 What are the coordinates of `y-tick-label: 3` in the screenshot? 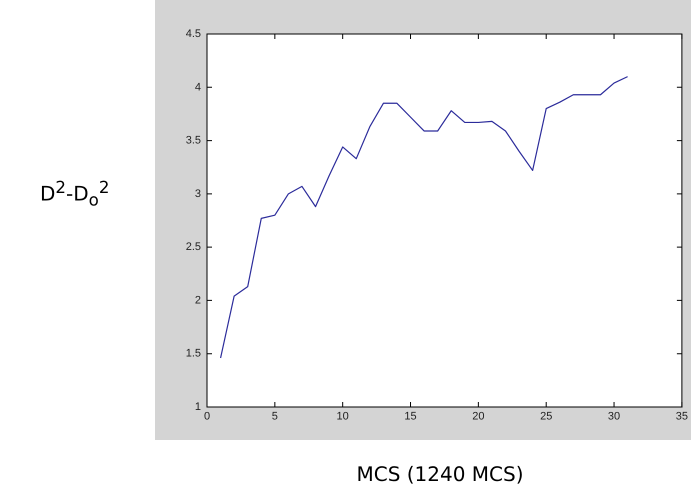 It's located at (197, 194).